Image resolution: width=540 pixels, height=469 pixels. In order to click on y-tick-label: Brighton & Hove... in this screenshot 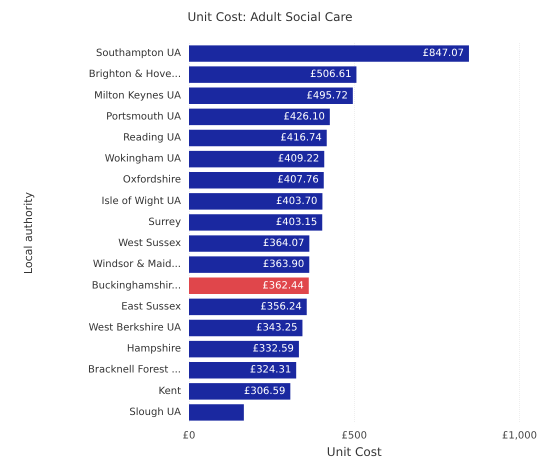, I will do `click(134, 74)`.